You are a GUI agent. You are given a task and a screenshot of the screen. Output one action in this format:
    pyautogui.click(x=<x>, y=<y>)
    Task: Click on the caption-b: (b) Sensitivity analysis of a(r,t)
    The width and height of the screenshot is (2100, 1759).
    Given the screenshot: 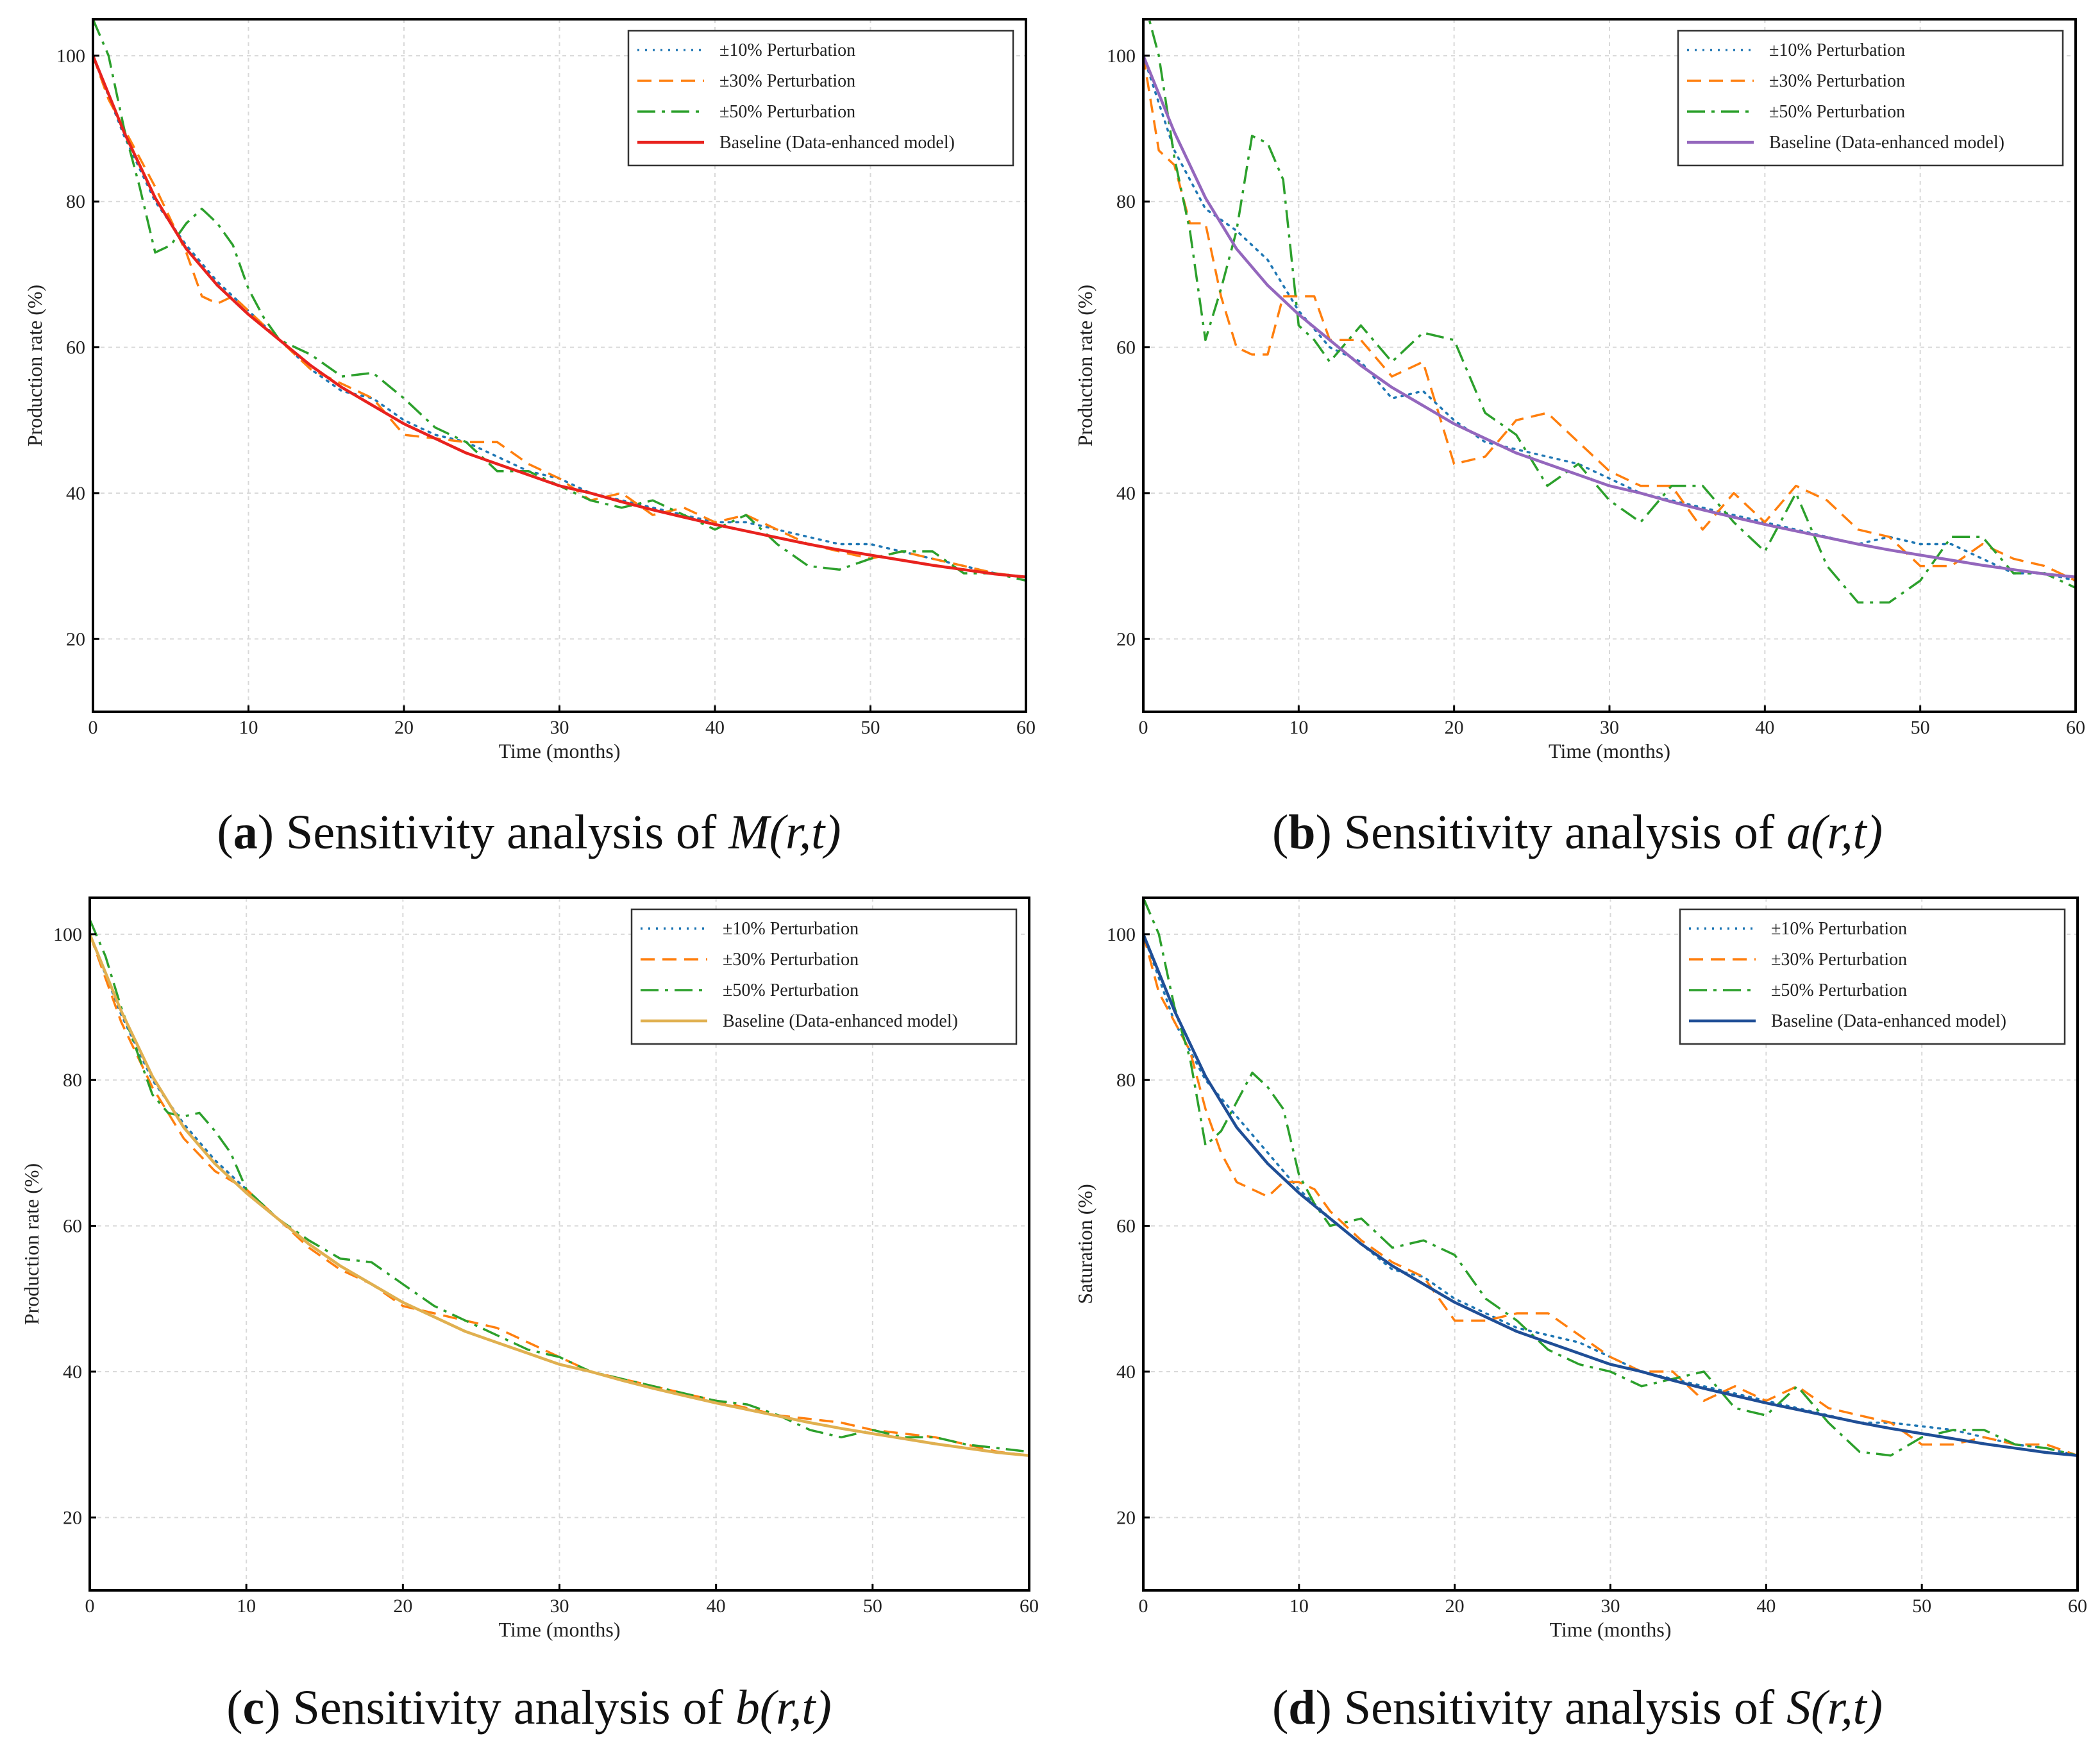 What is the action you would take?
    pyautogui.click(x=1577, y=832)
    